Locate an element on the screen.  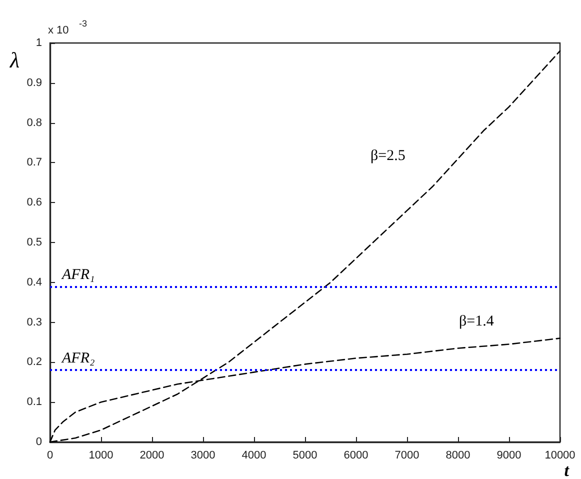
y-tick-label: 0.2 is located at coordinates (34, 362).